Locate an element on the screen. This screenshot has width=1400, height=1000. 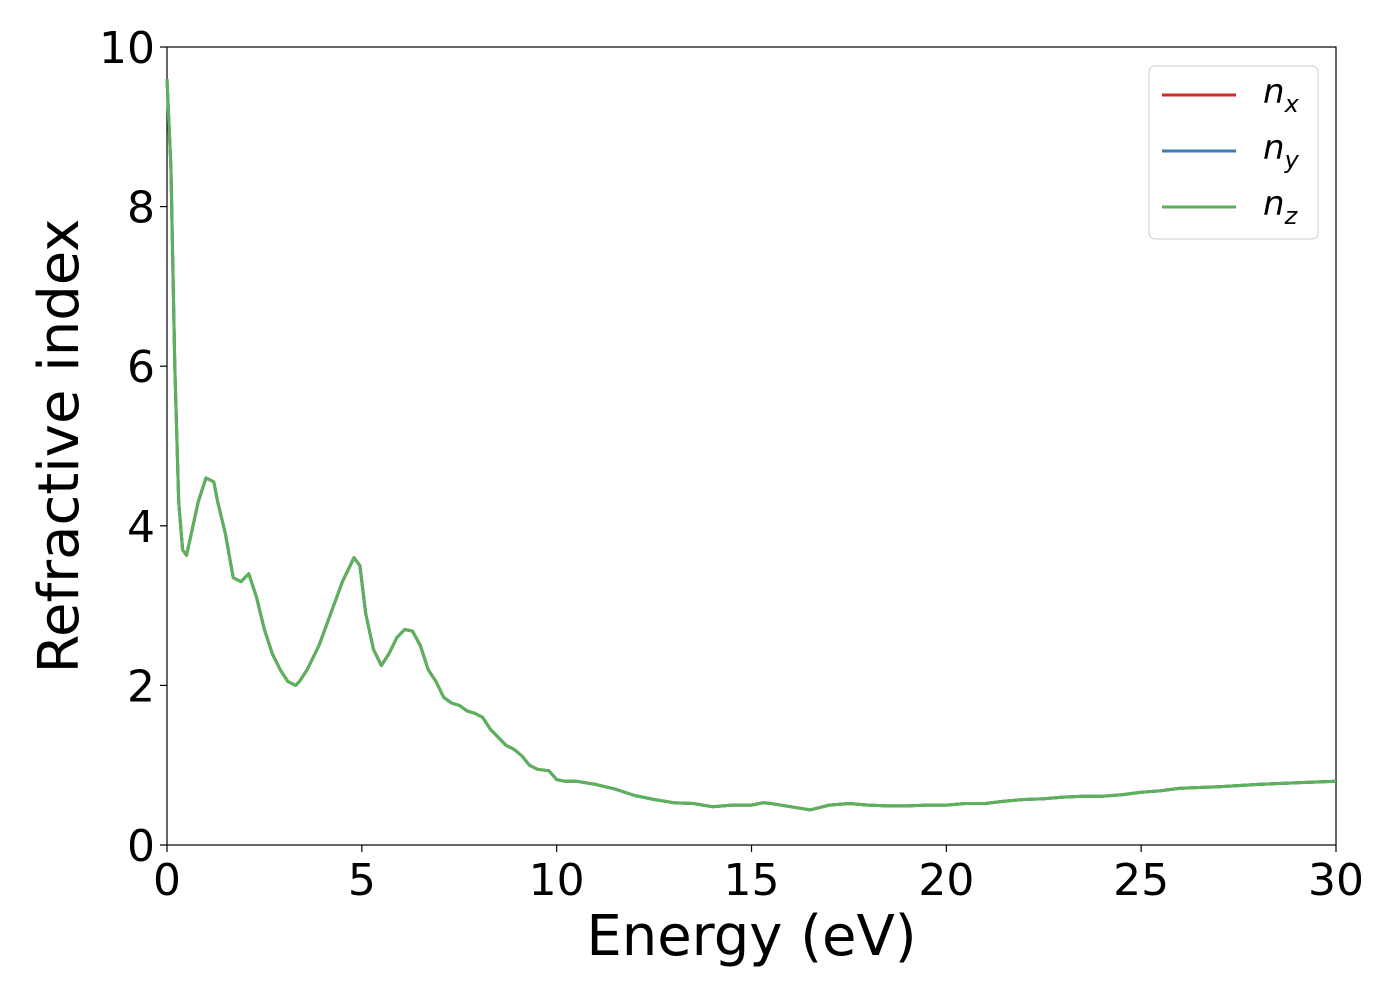
x-axis-ticks: 0 5 10 15 20 25 30 is located at coordinates (758, 875).